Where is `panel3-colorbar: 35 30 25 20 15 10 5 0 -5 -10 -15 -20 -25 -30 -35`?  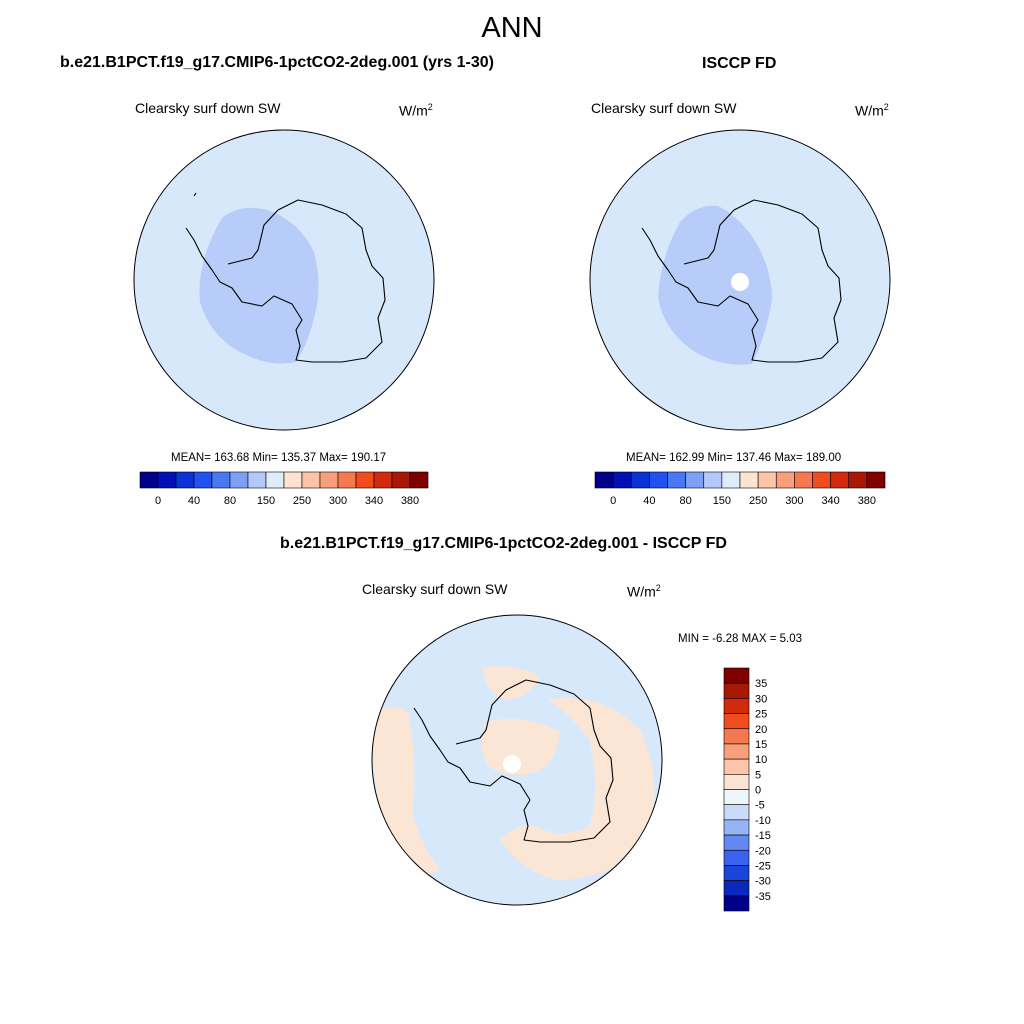 panel3-colorbar: 35 30 25 20 15 10 5 0 -5 -10 -15 -20 -25 -30 -35 is located at coordinates (747, 789).